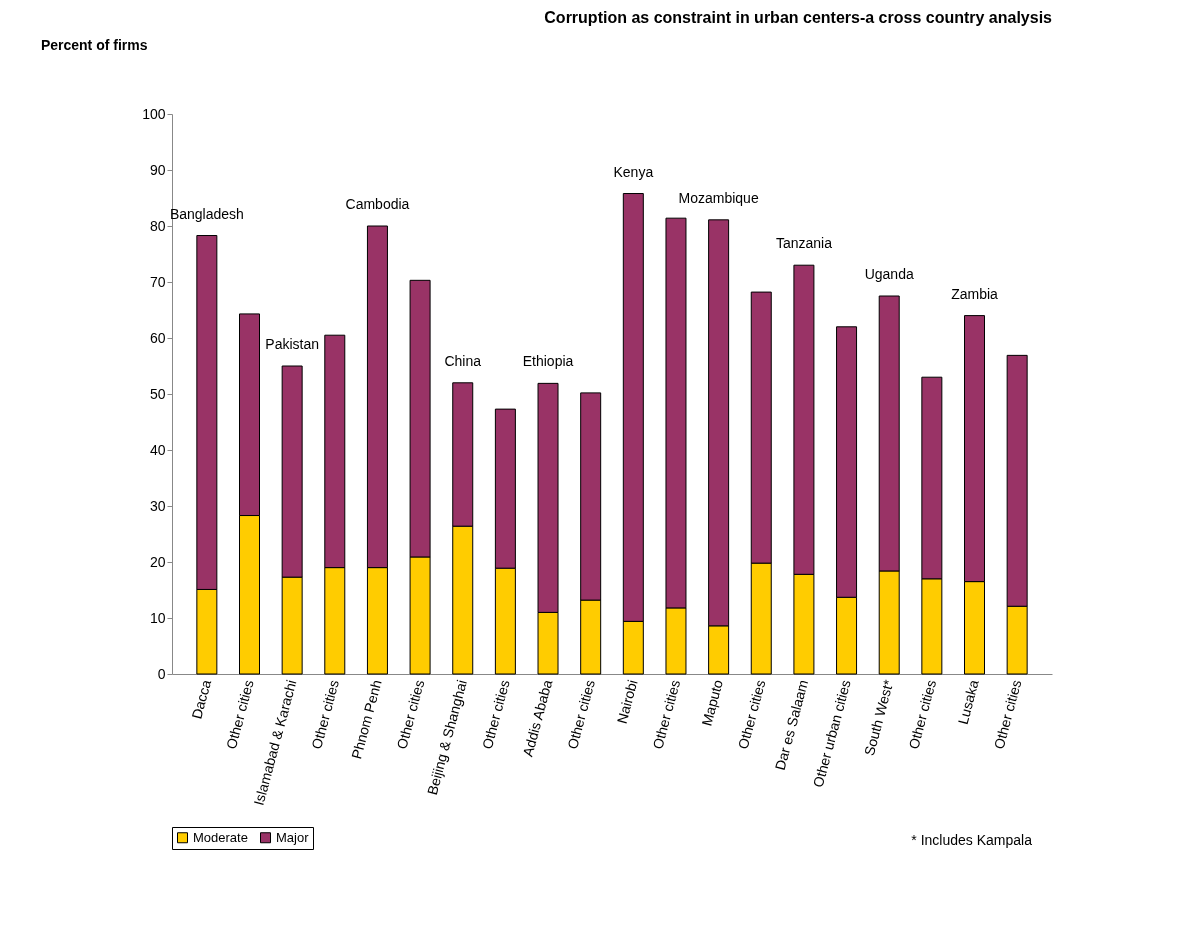 The height and width of the screenshot is (939, 1199). I want to click on x-tick-label: Other urban cities, so click(831, 734).